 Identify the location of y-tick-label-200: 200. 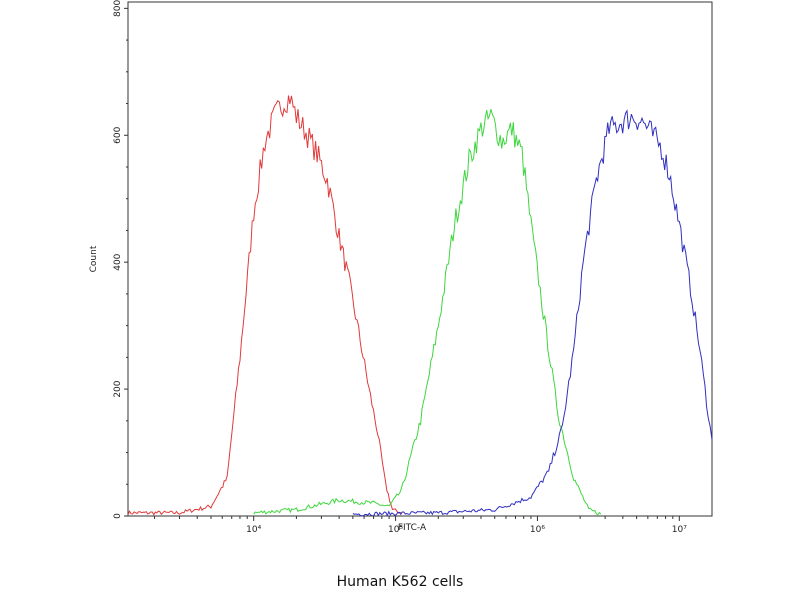
(118, 388).